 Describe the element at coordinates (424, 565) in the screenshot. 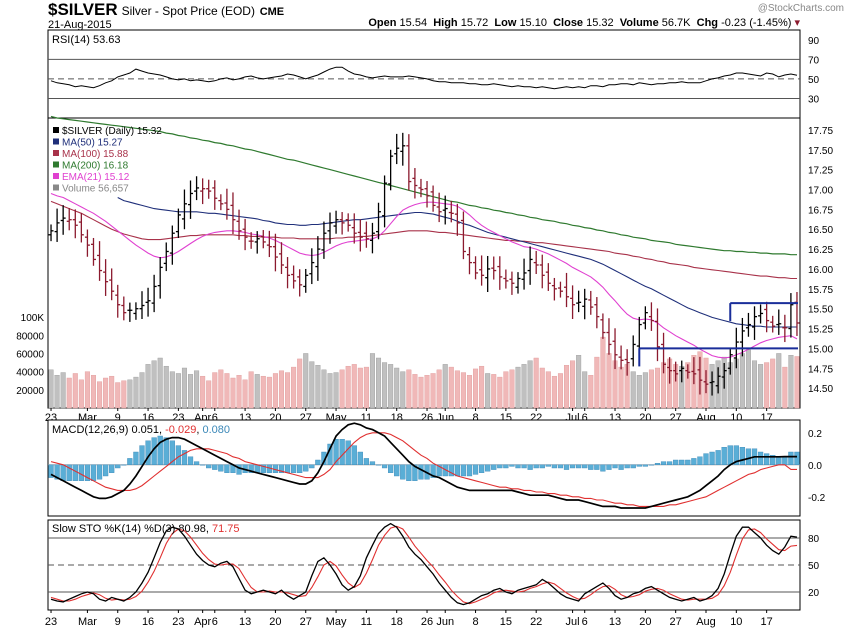

I see `sto-d-line` at that location.